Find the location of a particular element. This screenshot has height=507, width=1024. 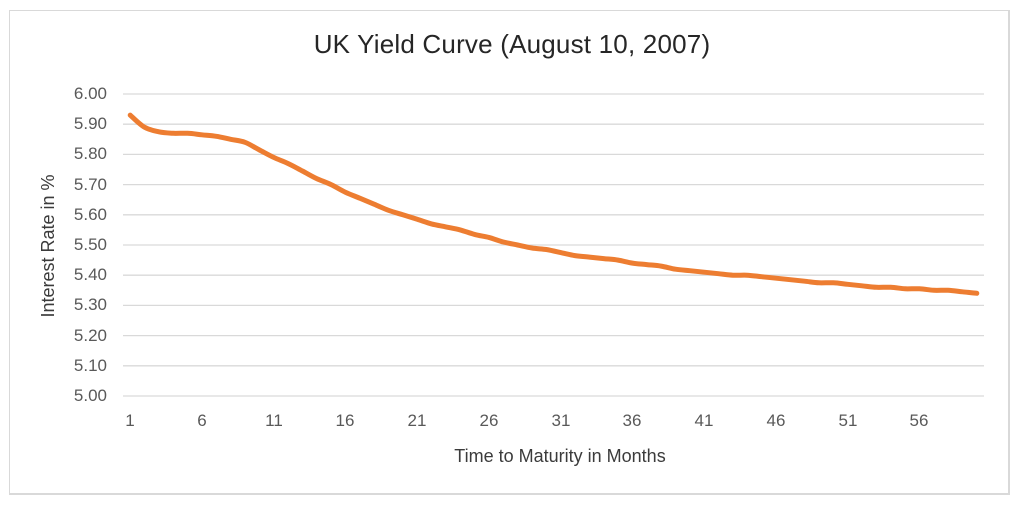

x-axis-title: Time to Maturity in Months is located at coordinates (560, 456).